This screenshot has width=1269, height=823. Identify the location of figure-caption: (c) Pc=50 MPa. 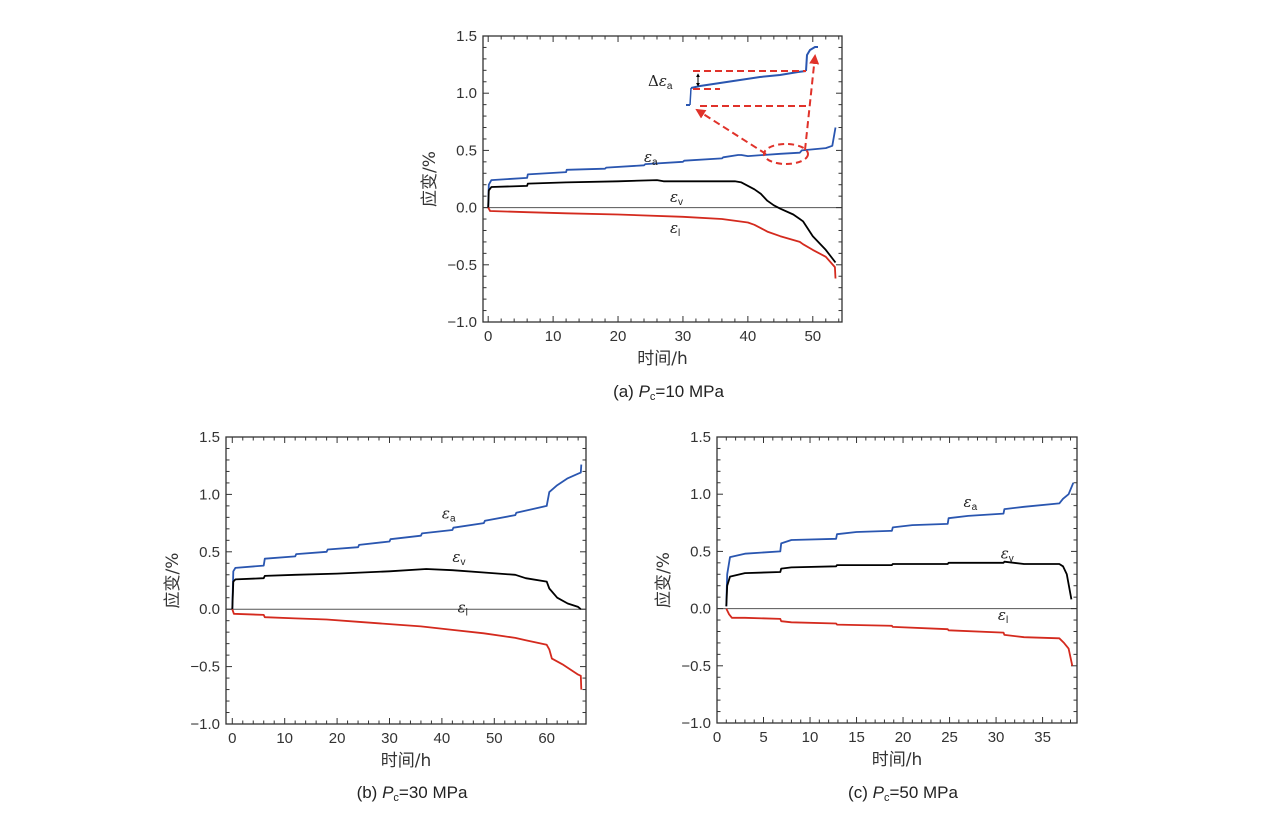
(903, 793).